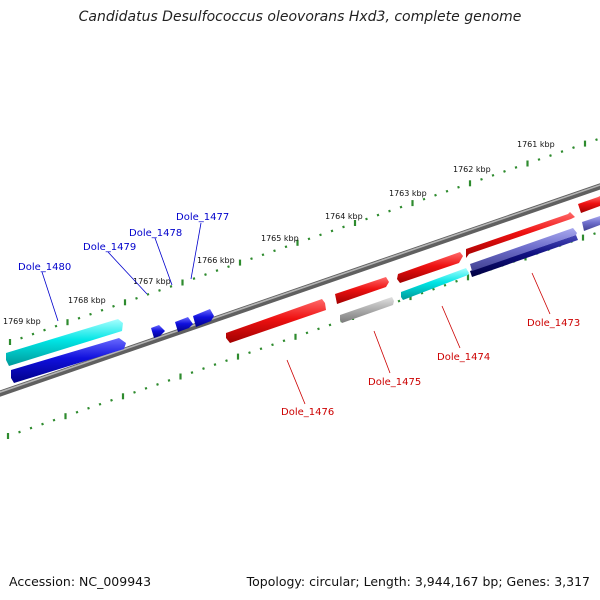 Image resolution: width=600 pixels, height=600 pixels. What do you see at coordinates (472, 169) in the screenshot?
I see `tick-label-1762: 1762 kbp` at bounding box center [472, 169].